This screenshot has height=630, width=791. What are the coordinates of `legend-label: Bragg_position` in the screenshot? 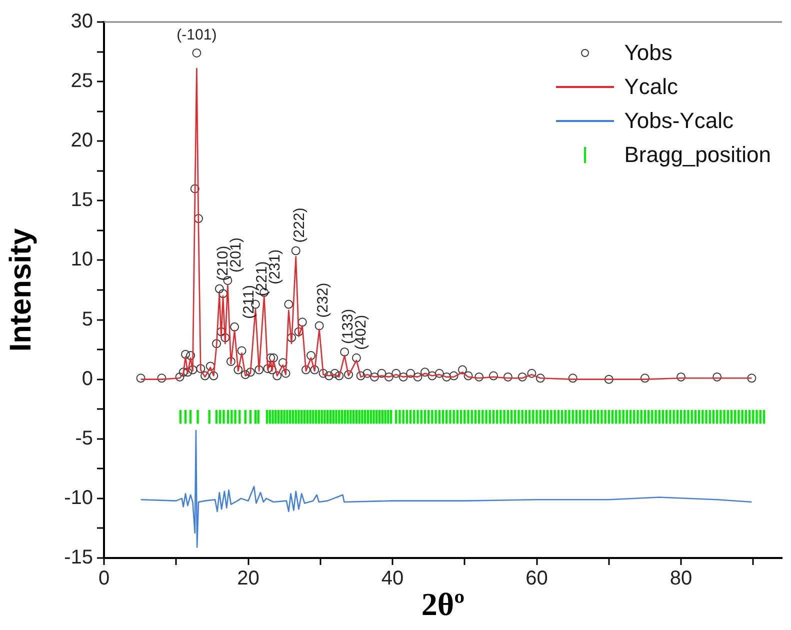 It's located at (697, 155).